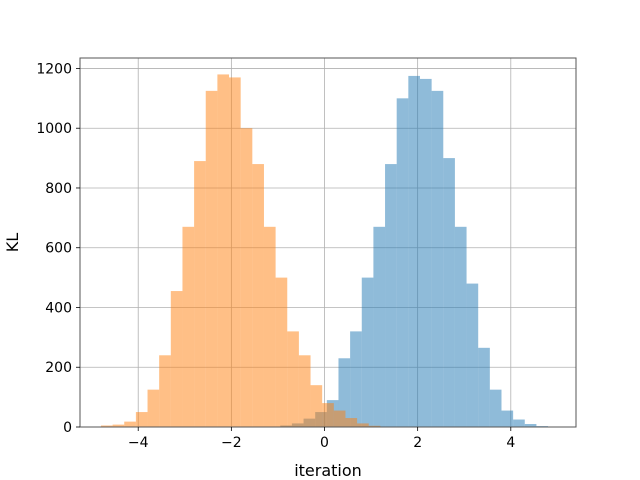 This screenshot has height=480, width=640. I want to click on x-tick-label: 2, so click(417, 443).